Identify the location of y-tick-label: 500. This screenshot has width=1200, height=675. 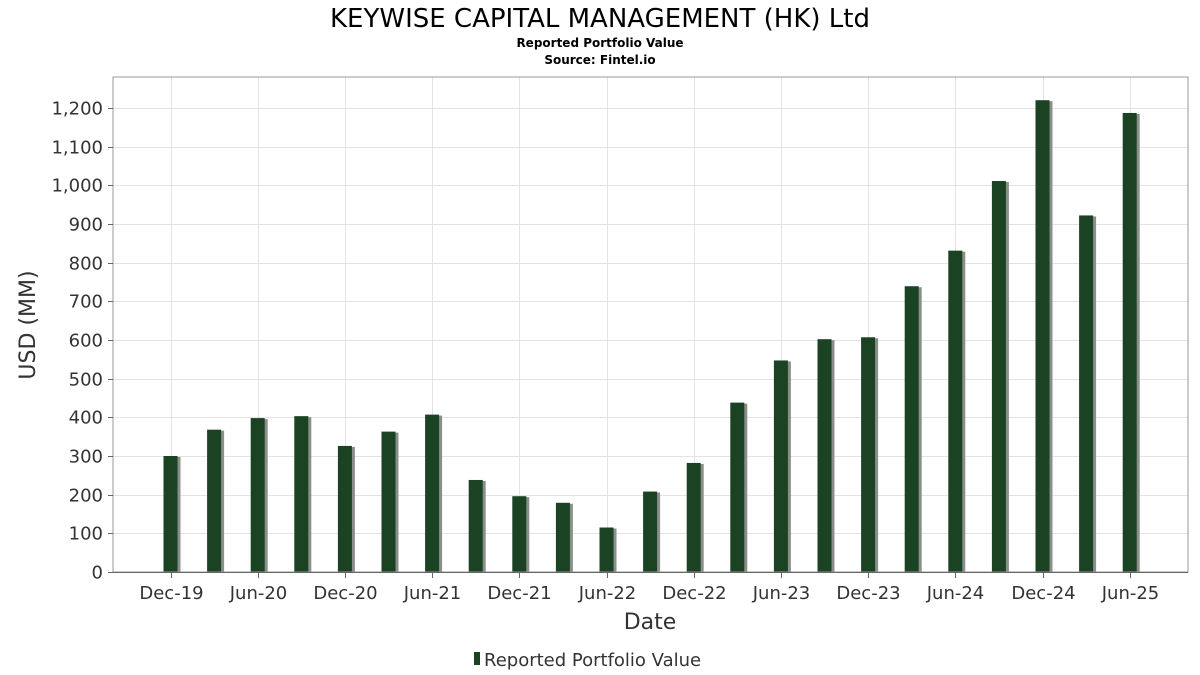
(86, 380).